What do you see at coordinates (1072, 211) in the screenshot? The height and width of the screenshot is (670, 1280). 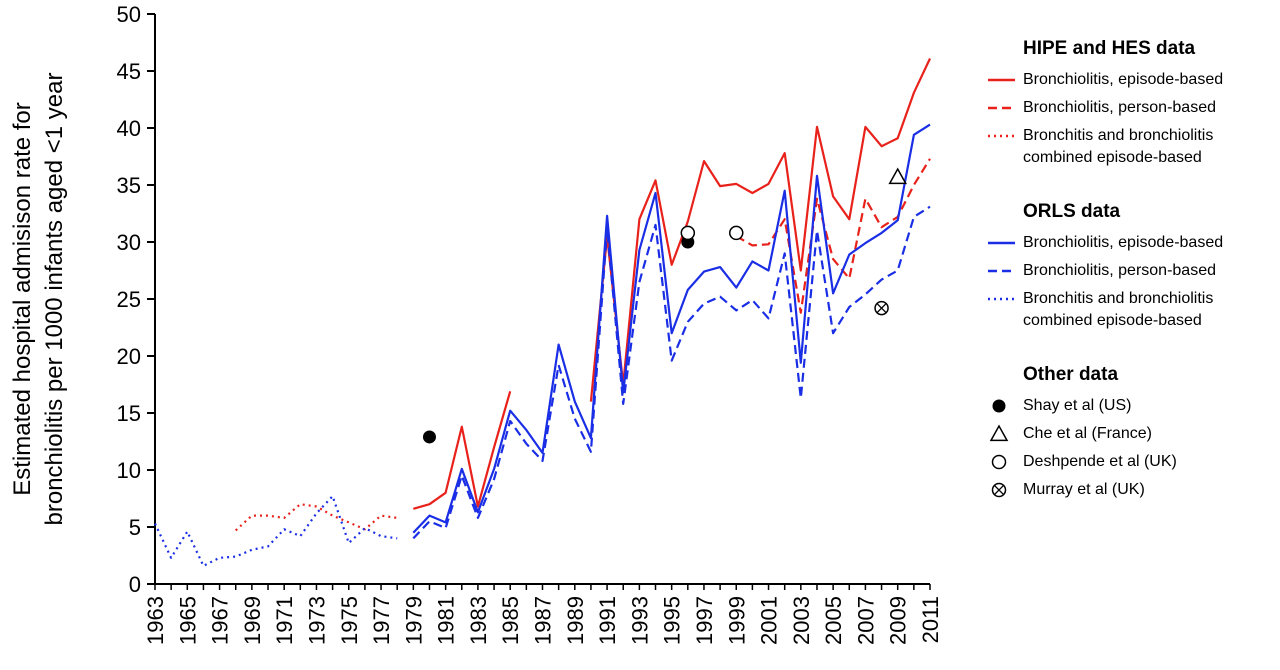 I see `legend-group-title: ORLS data` at bounding box center [1072, 211].